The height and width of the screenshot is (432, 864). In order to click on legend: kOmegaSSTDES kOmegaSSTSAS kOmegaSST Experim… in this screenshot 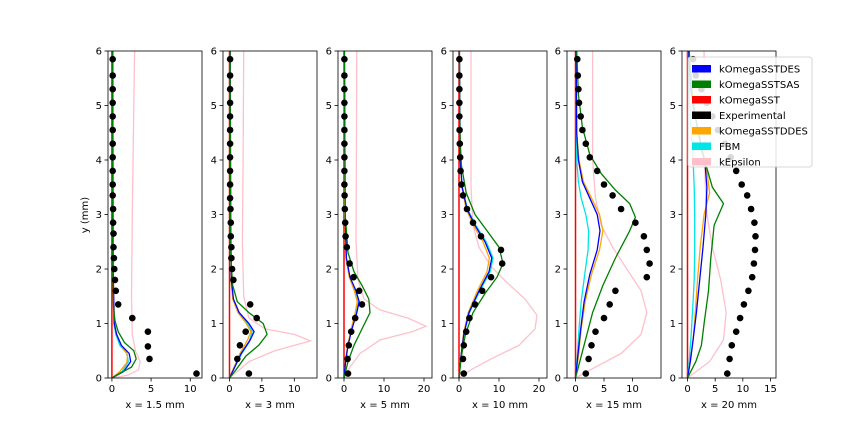, I will do `click(750, 112)`.